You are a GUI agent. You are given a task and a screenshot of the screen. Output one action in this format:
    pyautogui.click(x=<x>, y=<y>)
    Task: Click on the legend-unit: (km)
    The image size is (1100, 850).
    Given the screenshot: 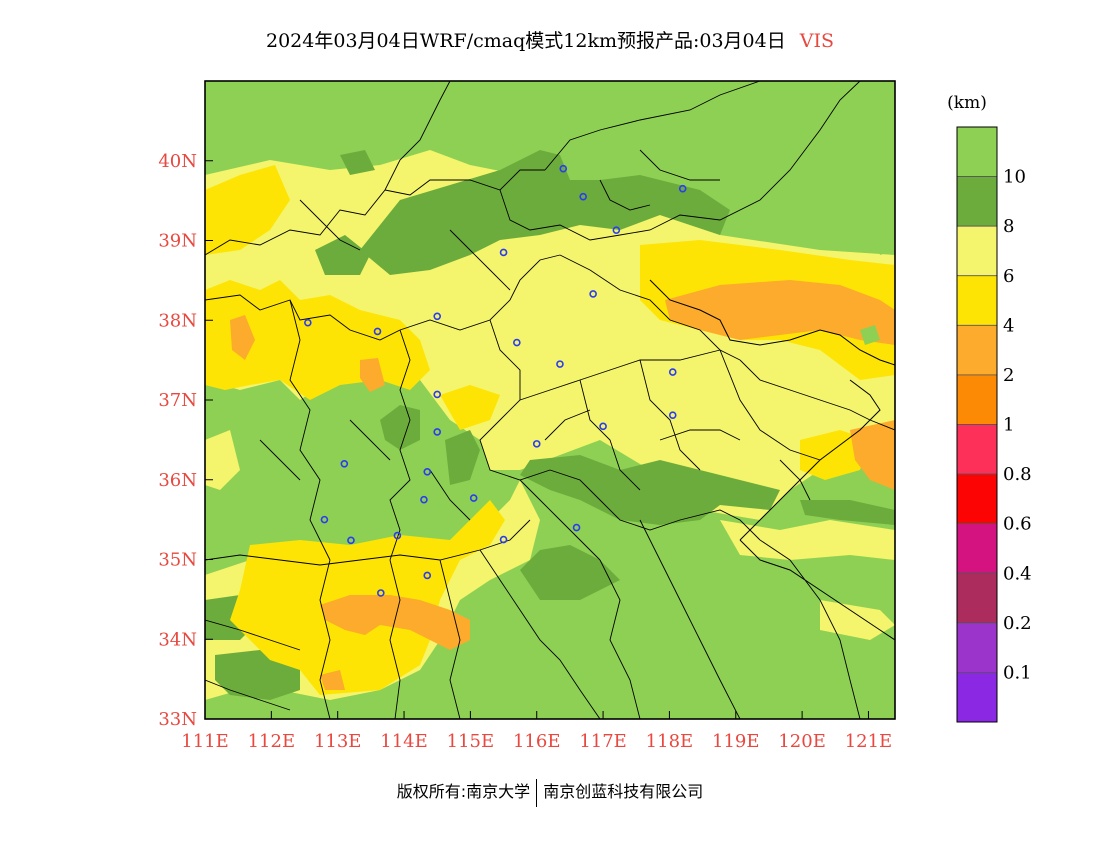 What is the action you would take?
    pyautogui.click(x=967, y=103)
    